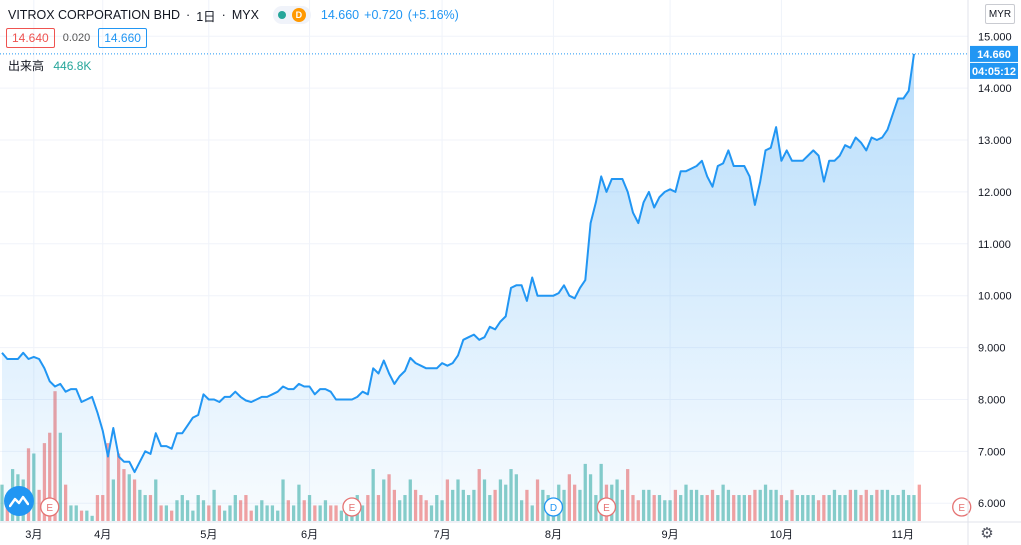 The width and height of the screenshot is (1021, 545). Describe the element at coordinates (992, 349) in the screenshot. I see `y-tick-label: 9.000` at that location.